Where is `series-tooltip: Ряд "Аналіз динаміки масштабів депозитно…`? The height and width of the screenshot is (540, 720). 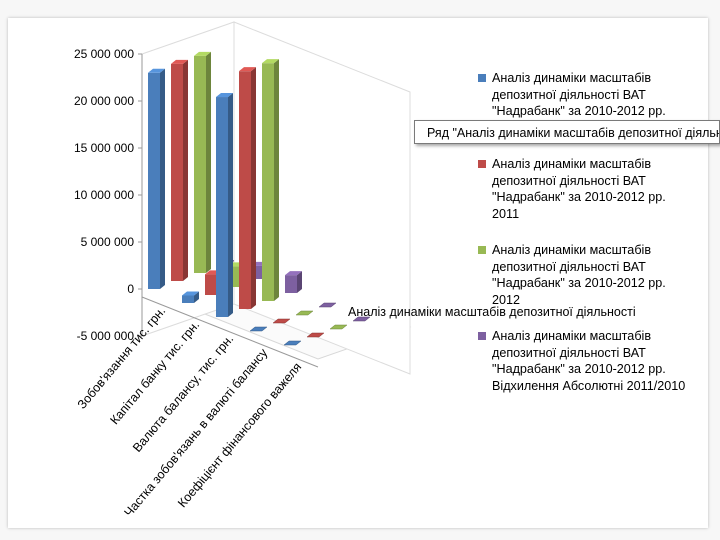 series-tooltip: Ряд "Аналіз динаміки масштабів депозитно… is located at coordinates (567, 132).